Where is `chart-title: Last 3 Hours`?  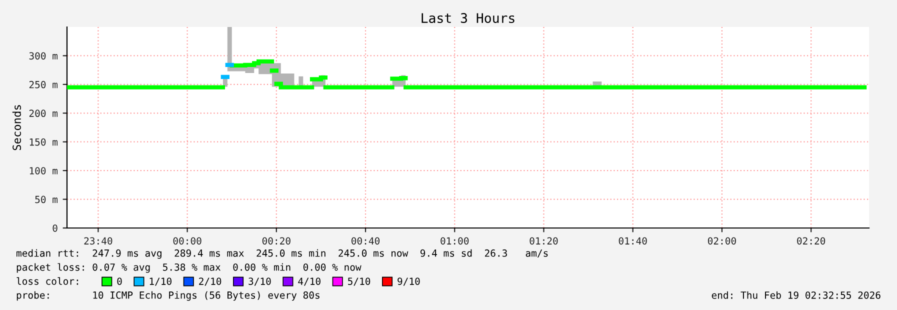 chart-title: Last 3 Hours is located at coordinates (468, 18).